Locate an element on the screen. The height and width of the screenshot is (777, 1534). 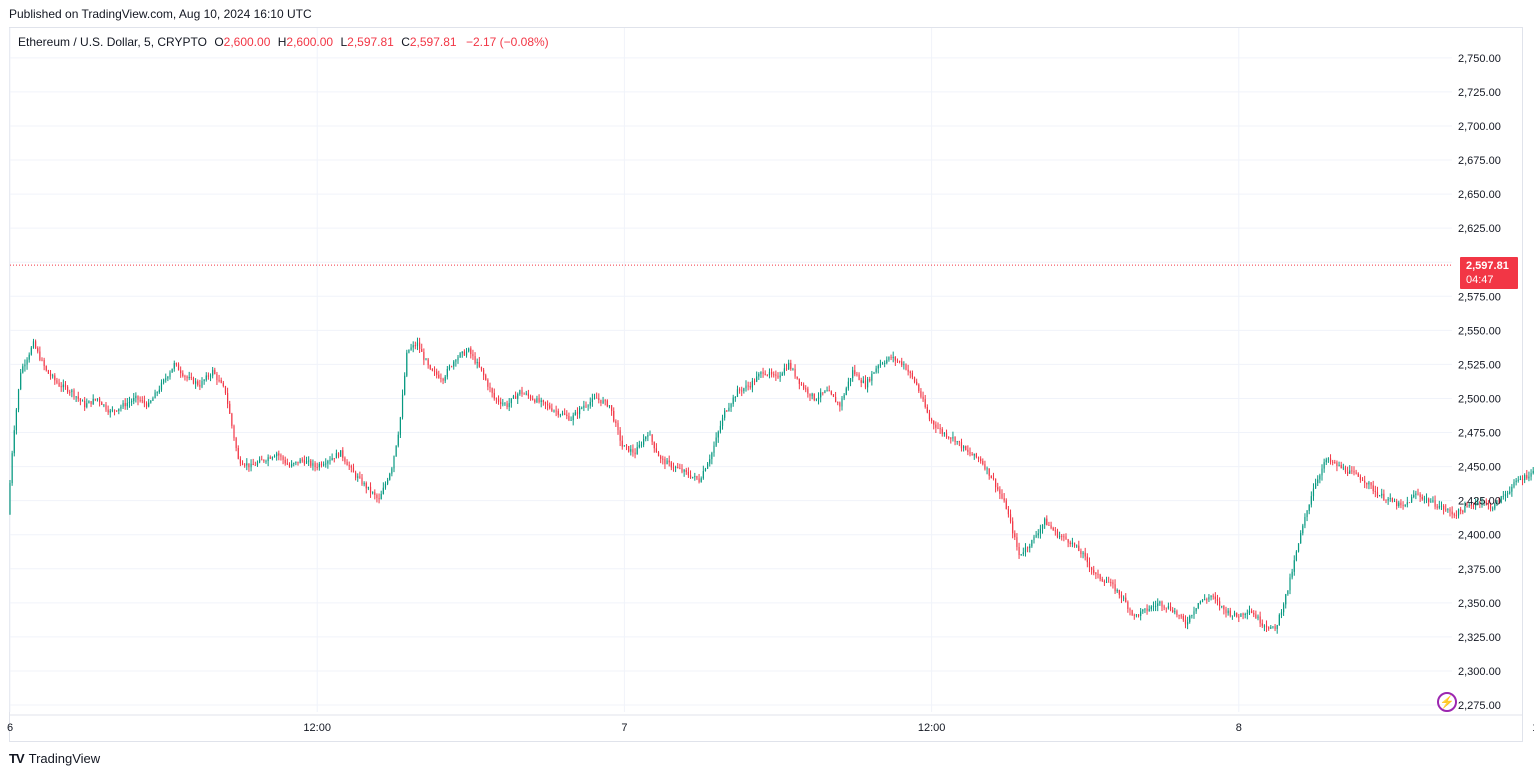
x-tick-label: 12:00 is located at coordinates (932, 728).